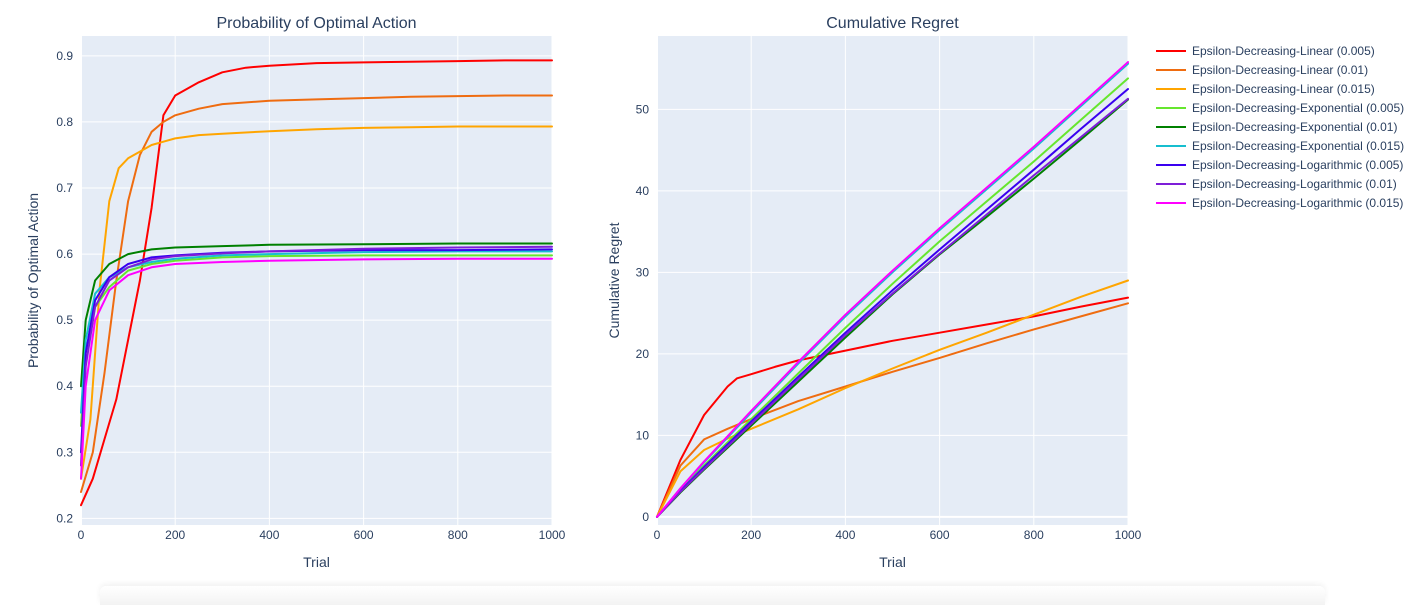  I want to click on legend-item: Epsilon-Decreasing-Logarithmic (0.015), so click(1277, 202).